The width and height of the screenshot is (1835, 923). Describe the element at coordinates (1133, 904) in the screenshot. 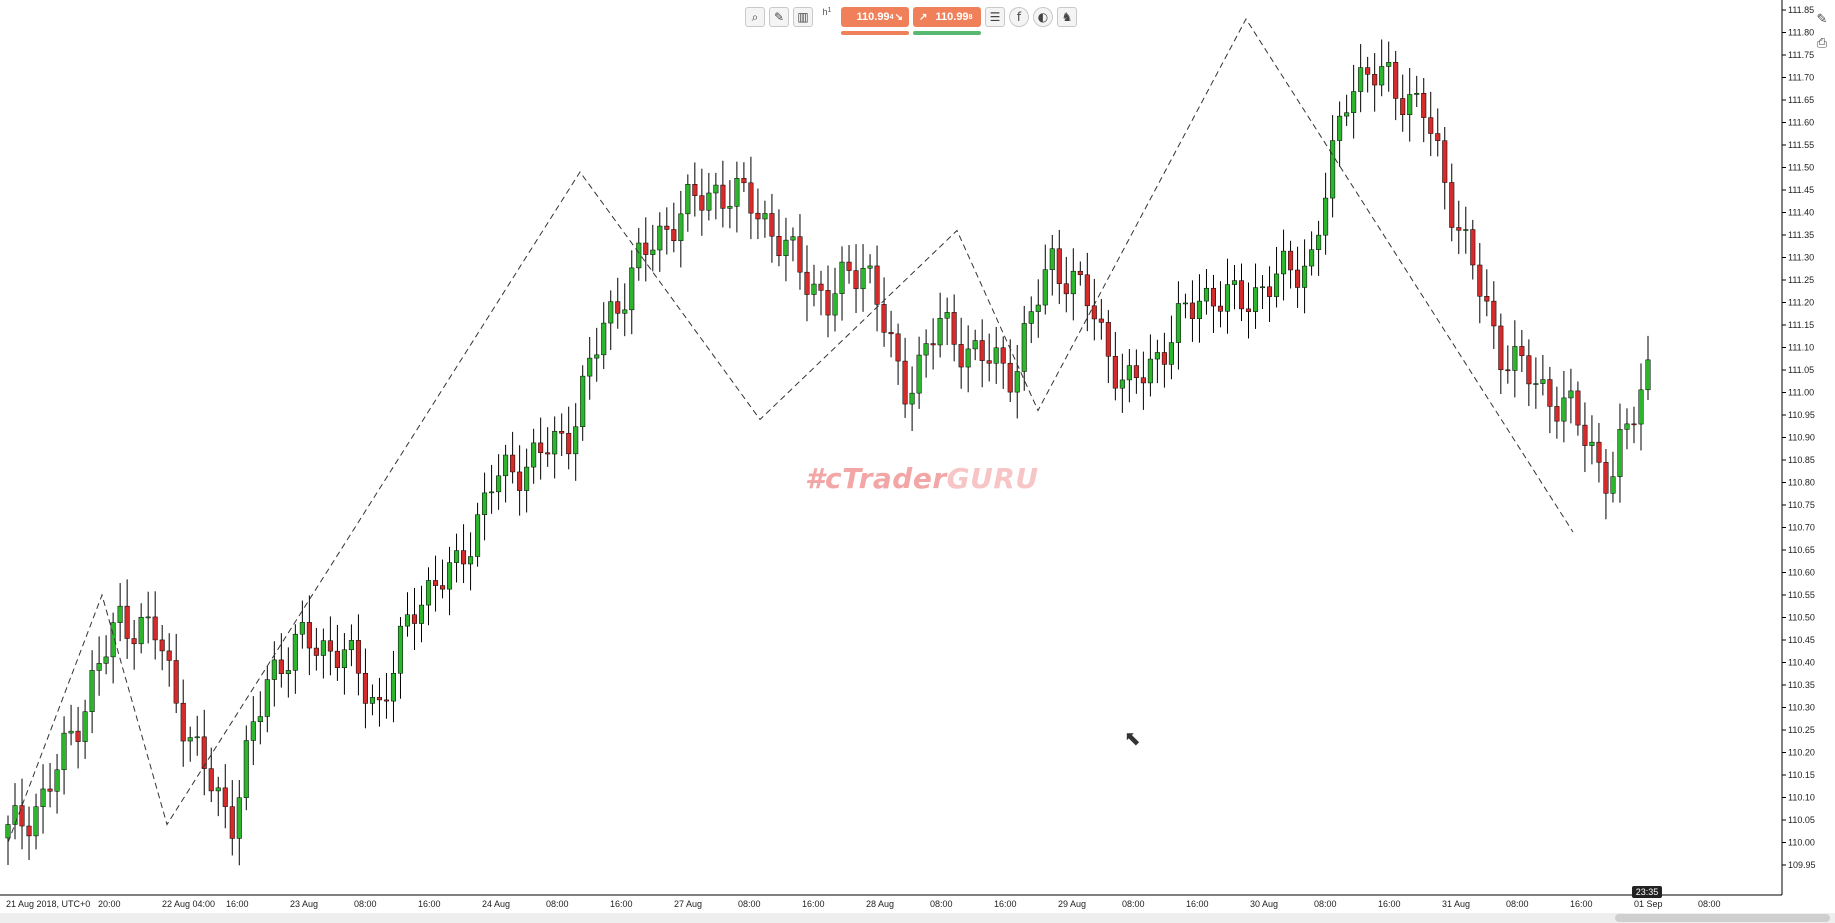

I see `x-tick-label: 08:00` at that location.